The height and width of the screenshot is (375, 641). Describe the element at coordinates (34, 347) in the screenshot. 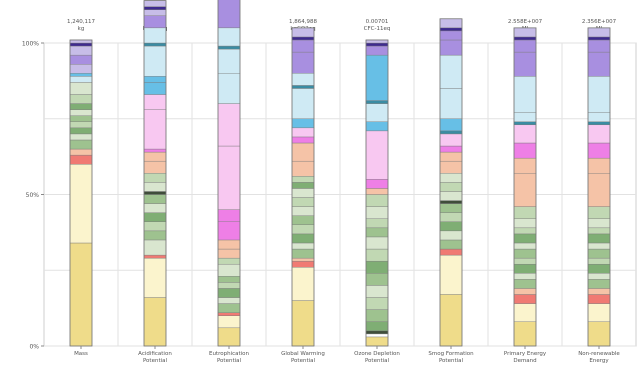

I see `y-tick-label: 0%` at that location.